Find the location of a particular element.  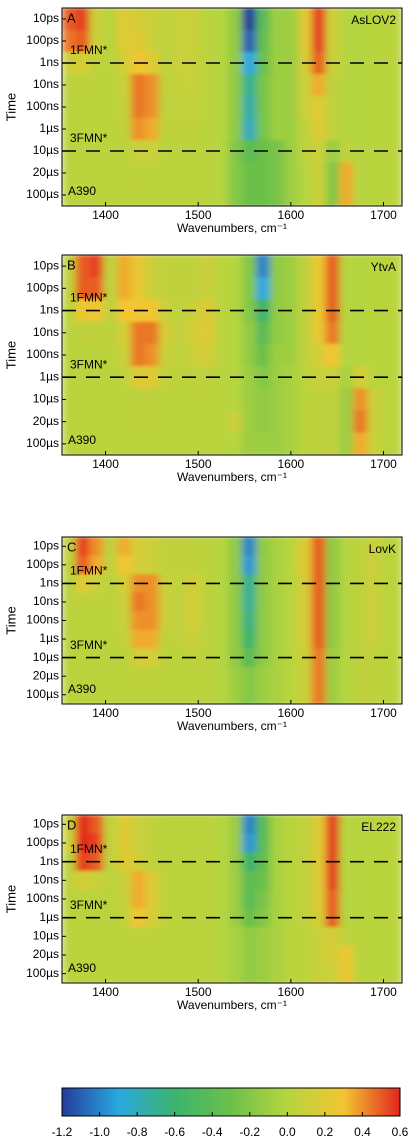

panel-letter: C is located at coordinates (71, 546).